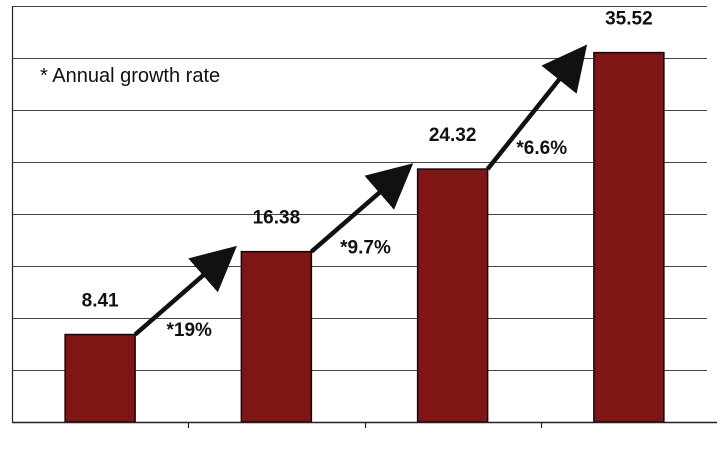  I want to click on growth-rate-label: *9.7%, so click(365, 247).